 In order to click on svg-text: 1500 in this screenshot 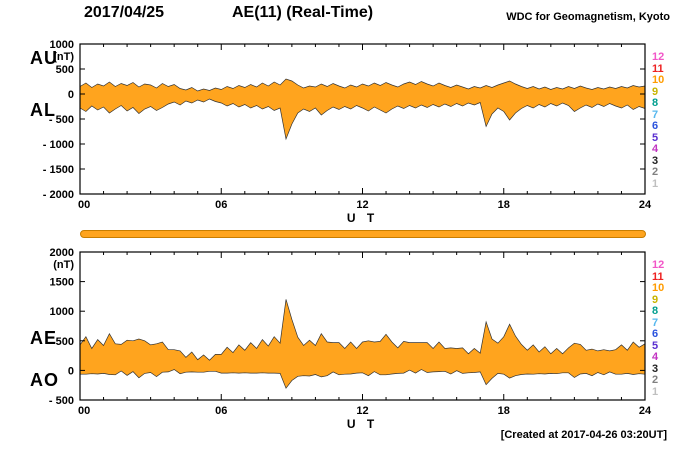, I will do `click(62, 283)`.